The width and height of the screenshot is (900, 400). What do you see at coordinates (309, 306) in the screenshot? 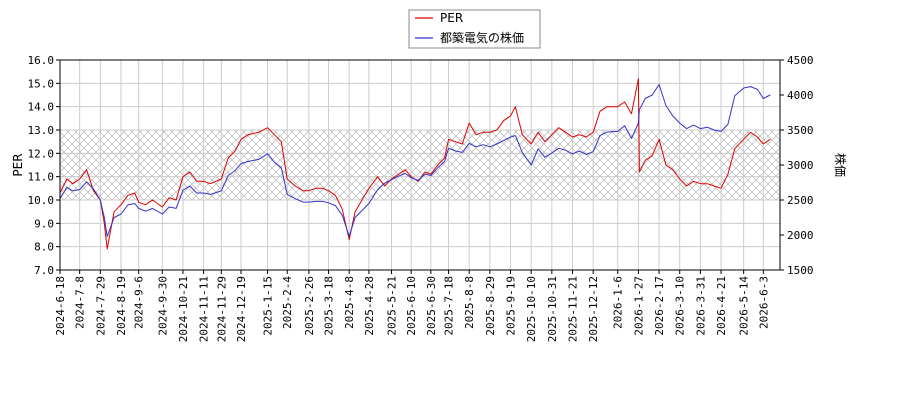
I see `x-tick-label: 2025-2-26` at bounding box center [309, 306].